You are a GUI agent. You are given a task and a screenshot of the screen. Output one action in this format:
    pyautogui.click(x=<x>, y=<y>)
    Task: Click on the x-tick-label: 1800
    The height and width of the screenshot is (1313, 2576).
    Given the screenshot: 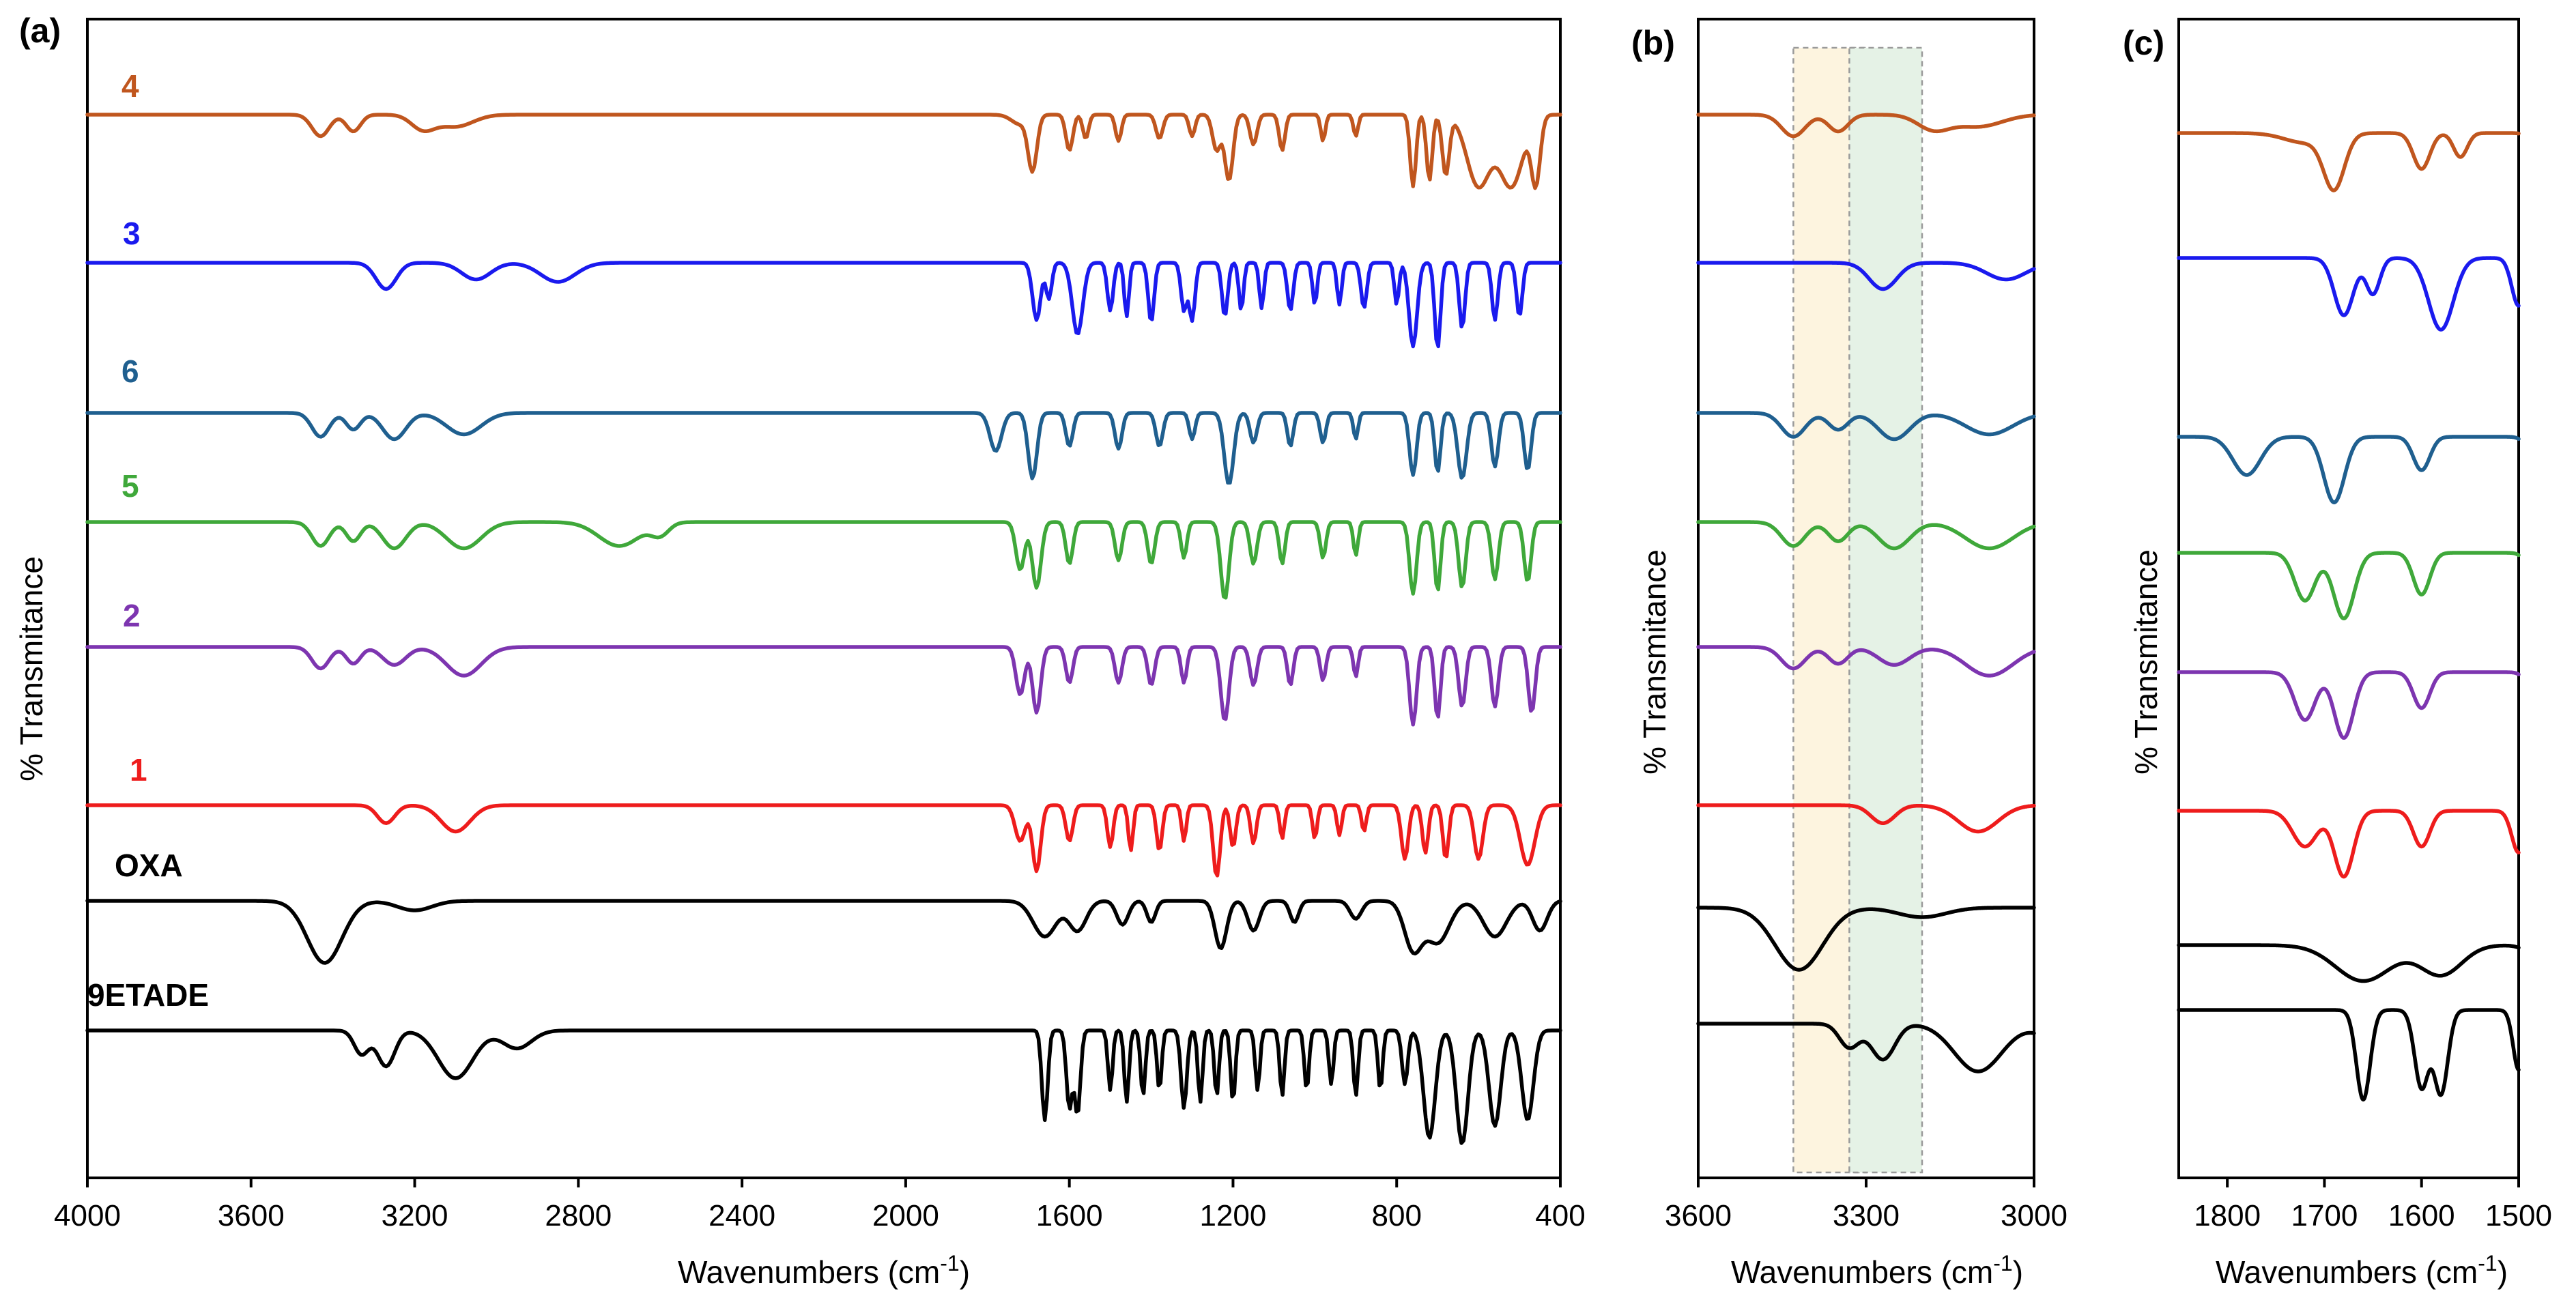 What is the action you would take?
    pyautogui.click(x=2227, y=1215)
    